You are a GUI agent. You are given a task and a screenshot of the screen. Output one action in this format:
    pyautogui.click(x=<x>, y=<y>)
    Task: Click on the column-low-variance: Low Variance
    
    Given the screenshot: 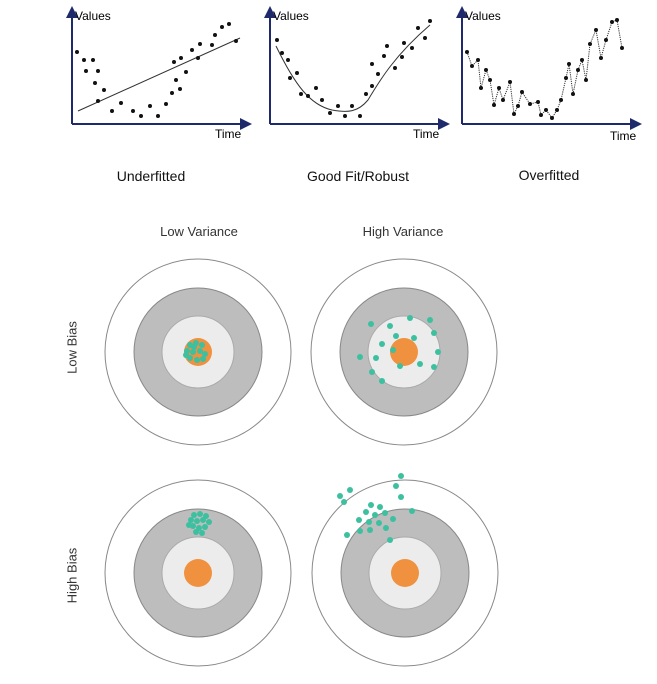 What is the action you would take?
    pyautogui.click(x=199, y=231)
    